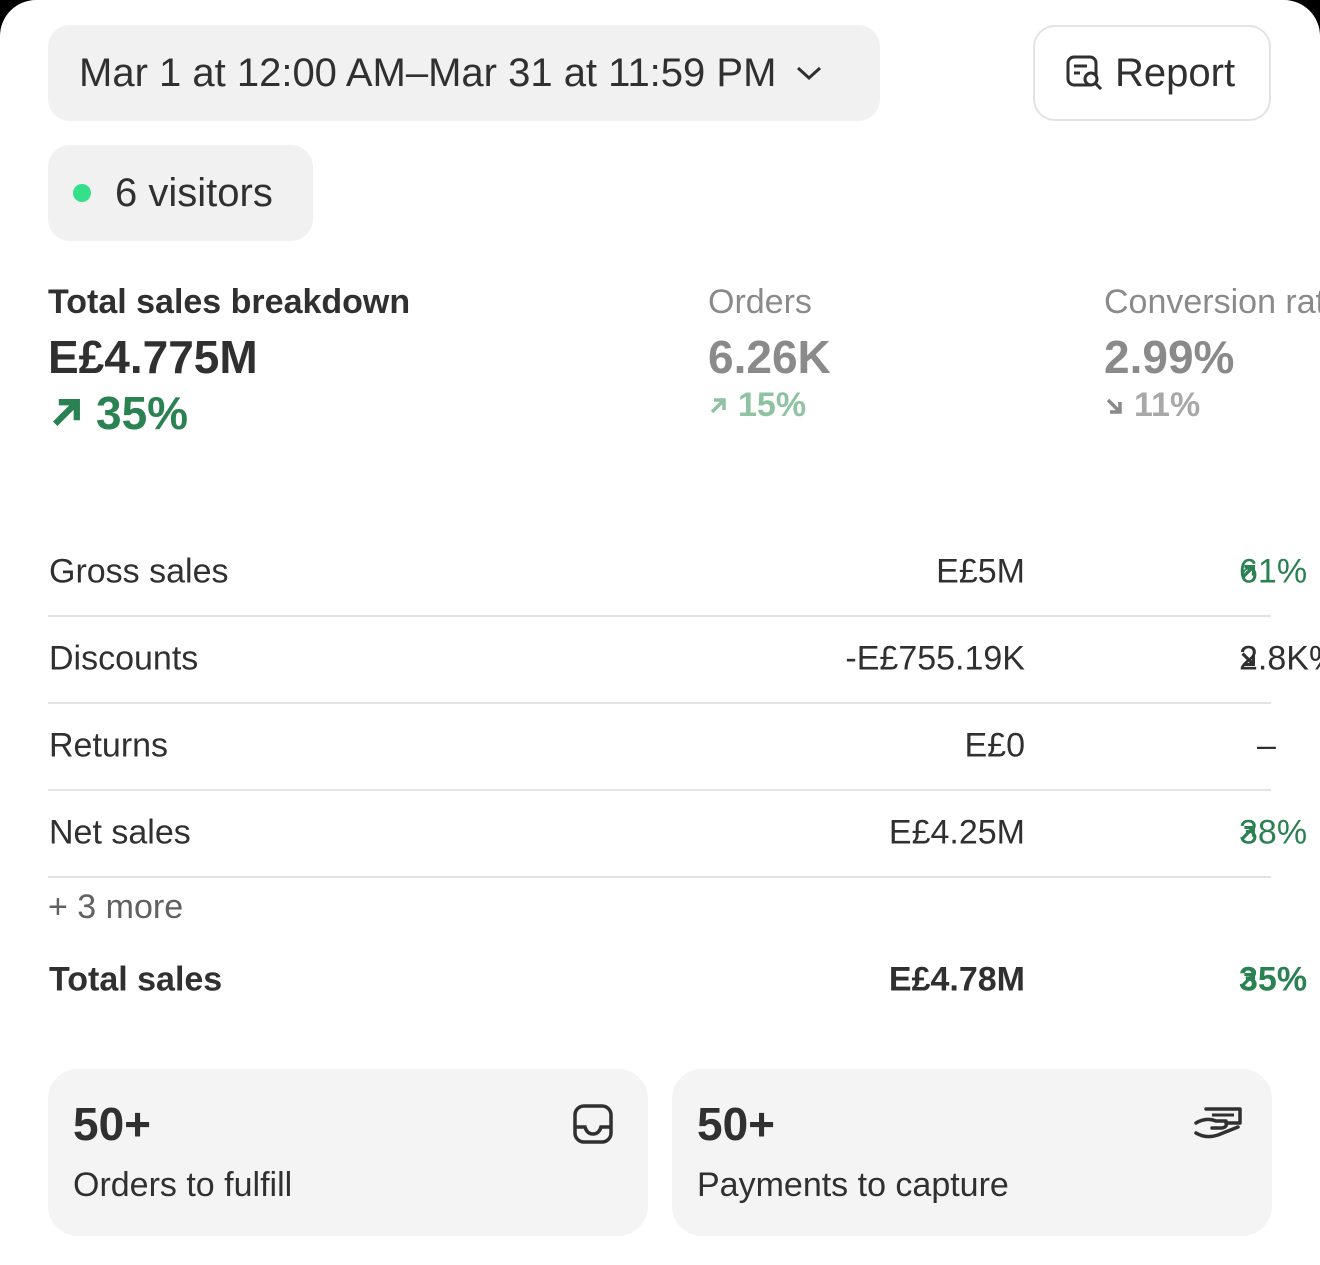  I want to click on visitors-pill: 6 visitors, so click(180, 193).